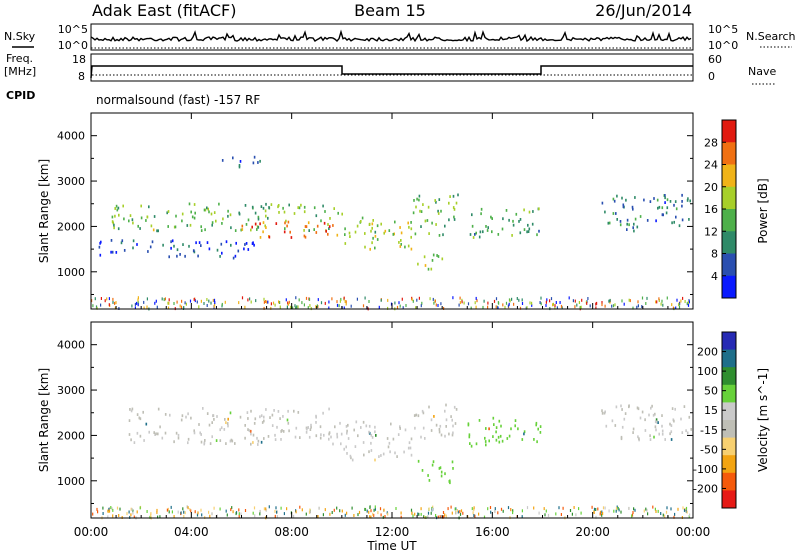 Image resolution: width=800 pixels, height=554 pixels. I want to click on noise-tick-bottom-left: 10^0, so click(73, 45).